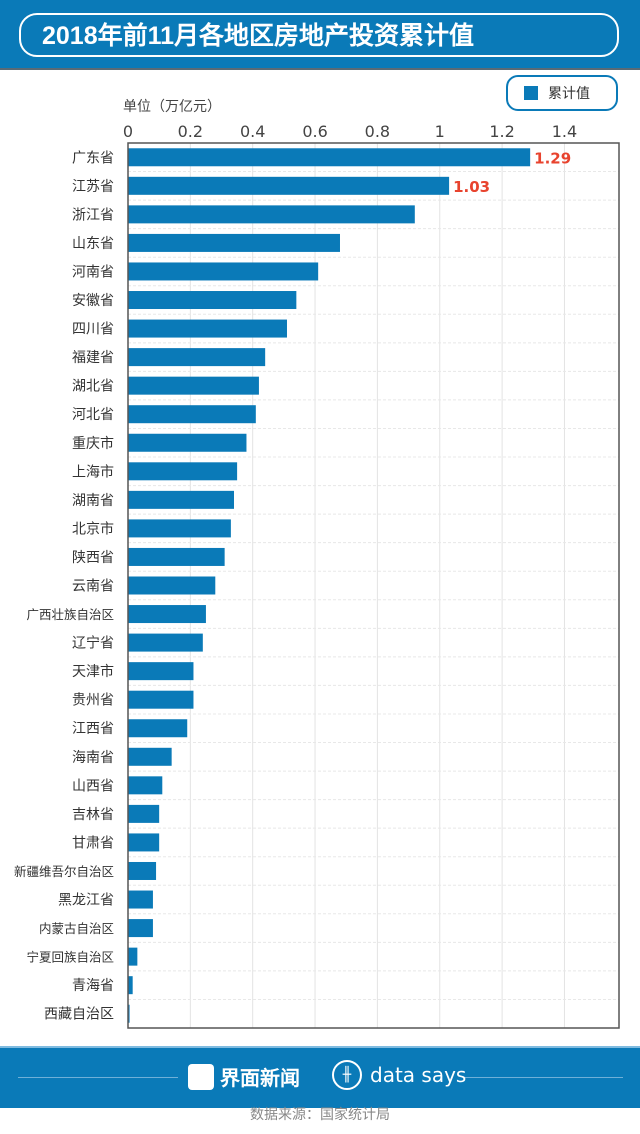 This screenshot has width=640, height=1134. What do you see at coordinates (93, 815) in the screenshot?
I see `category-label: 吉林省` at bounding box center [93, 815].